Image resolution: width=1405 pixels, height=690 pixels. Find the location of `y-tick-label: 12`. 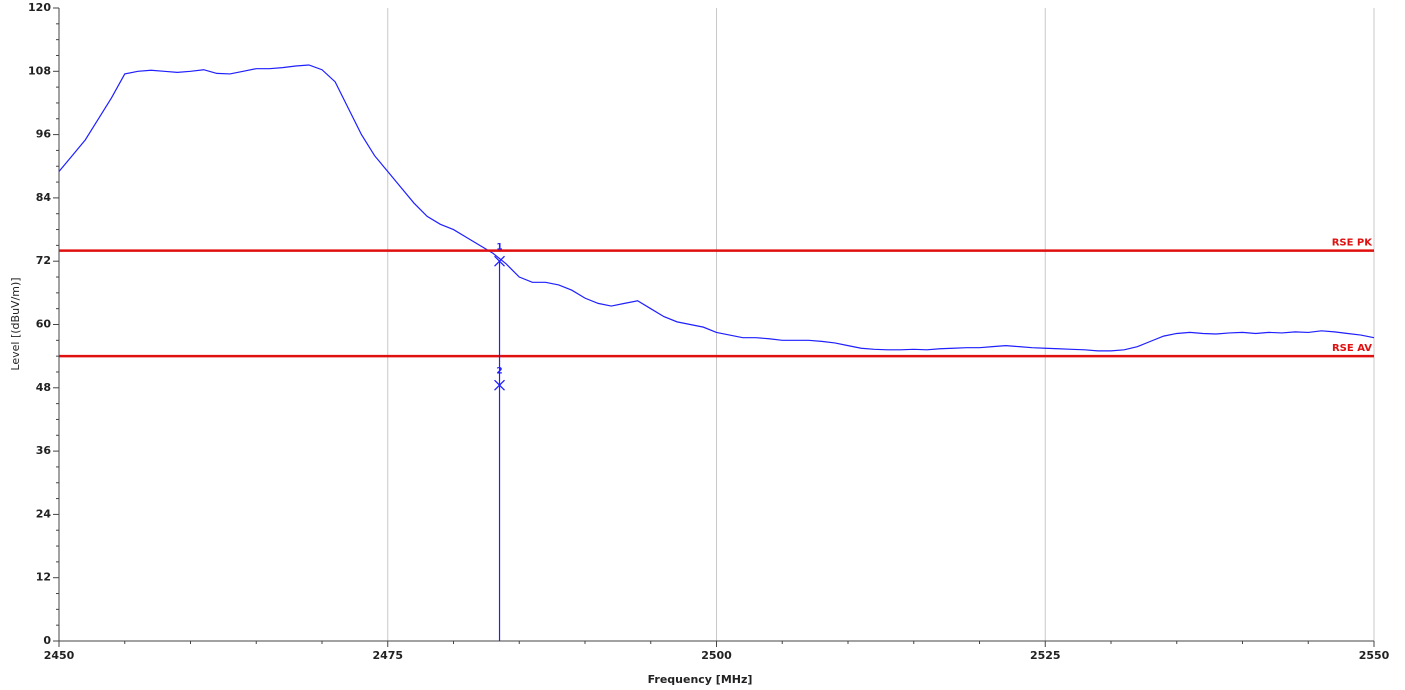

y-tick-label: 12 is located at coordinates (43, 577).